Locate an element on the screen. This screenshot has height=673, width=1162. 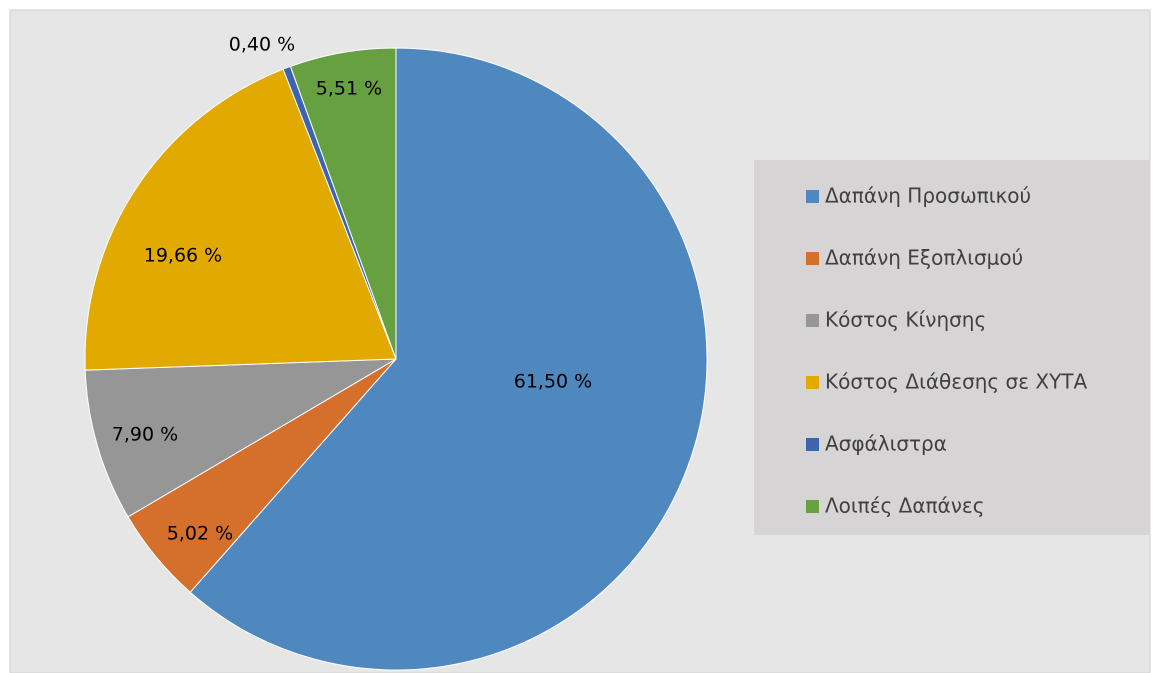
data-label: 5,51 % is located at coordinates (349, 89).